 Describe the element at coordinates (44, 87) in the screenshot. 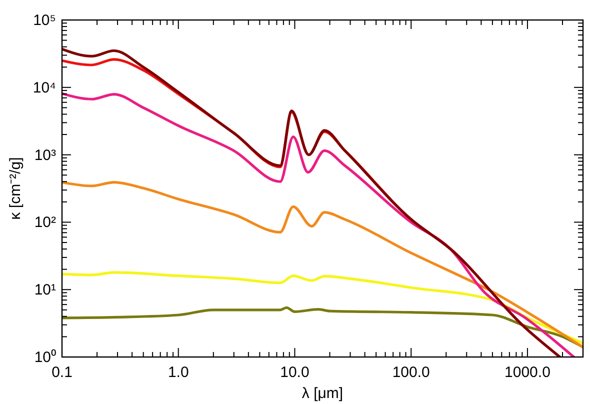

I see `y-tick-label: 10⁴` at that location.